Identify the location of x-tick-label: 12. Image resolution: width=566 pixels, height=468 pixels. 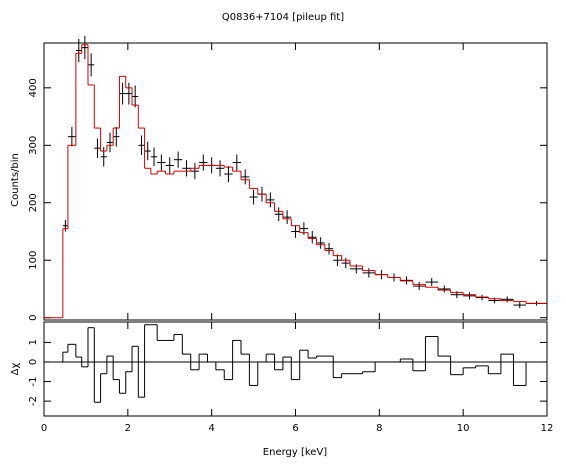
(547, 428).